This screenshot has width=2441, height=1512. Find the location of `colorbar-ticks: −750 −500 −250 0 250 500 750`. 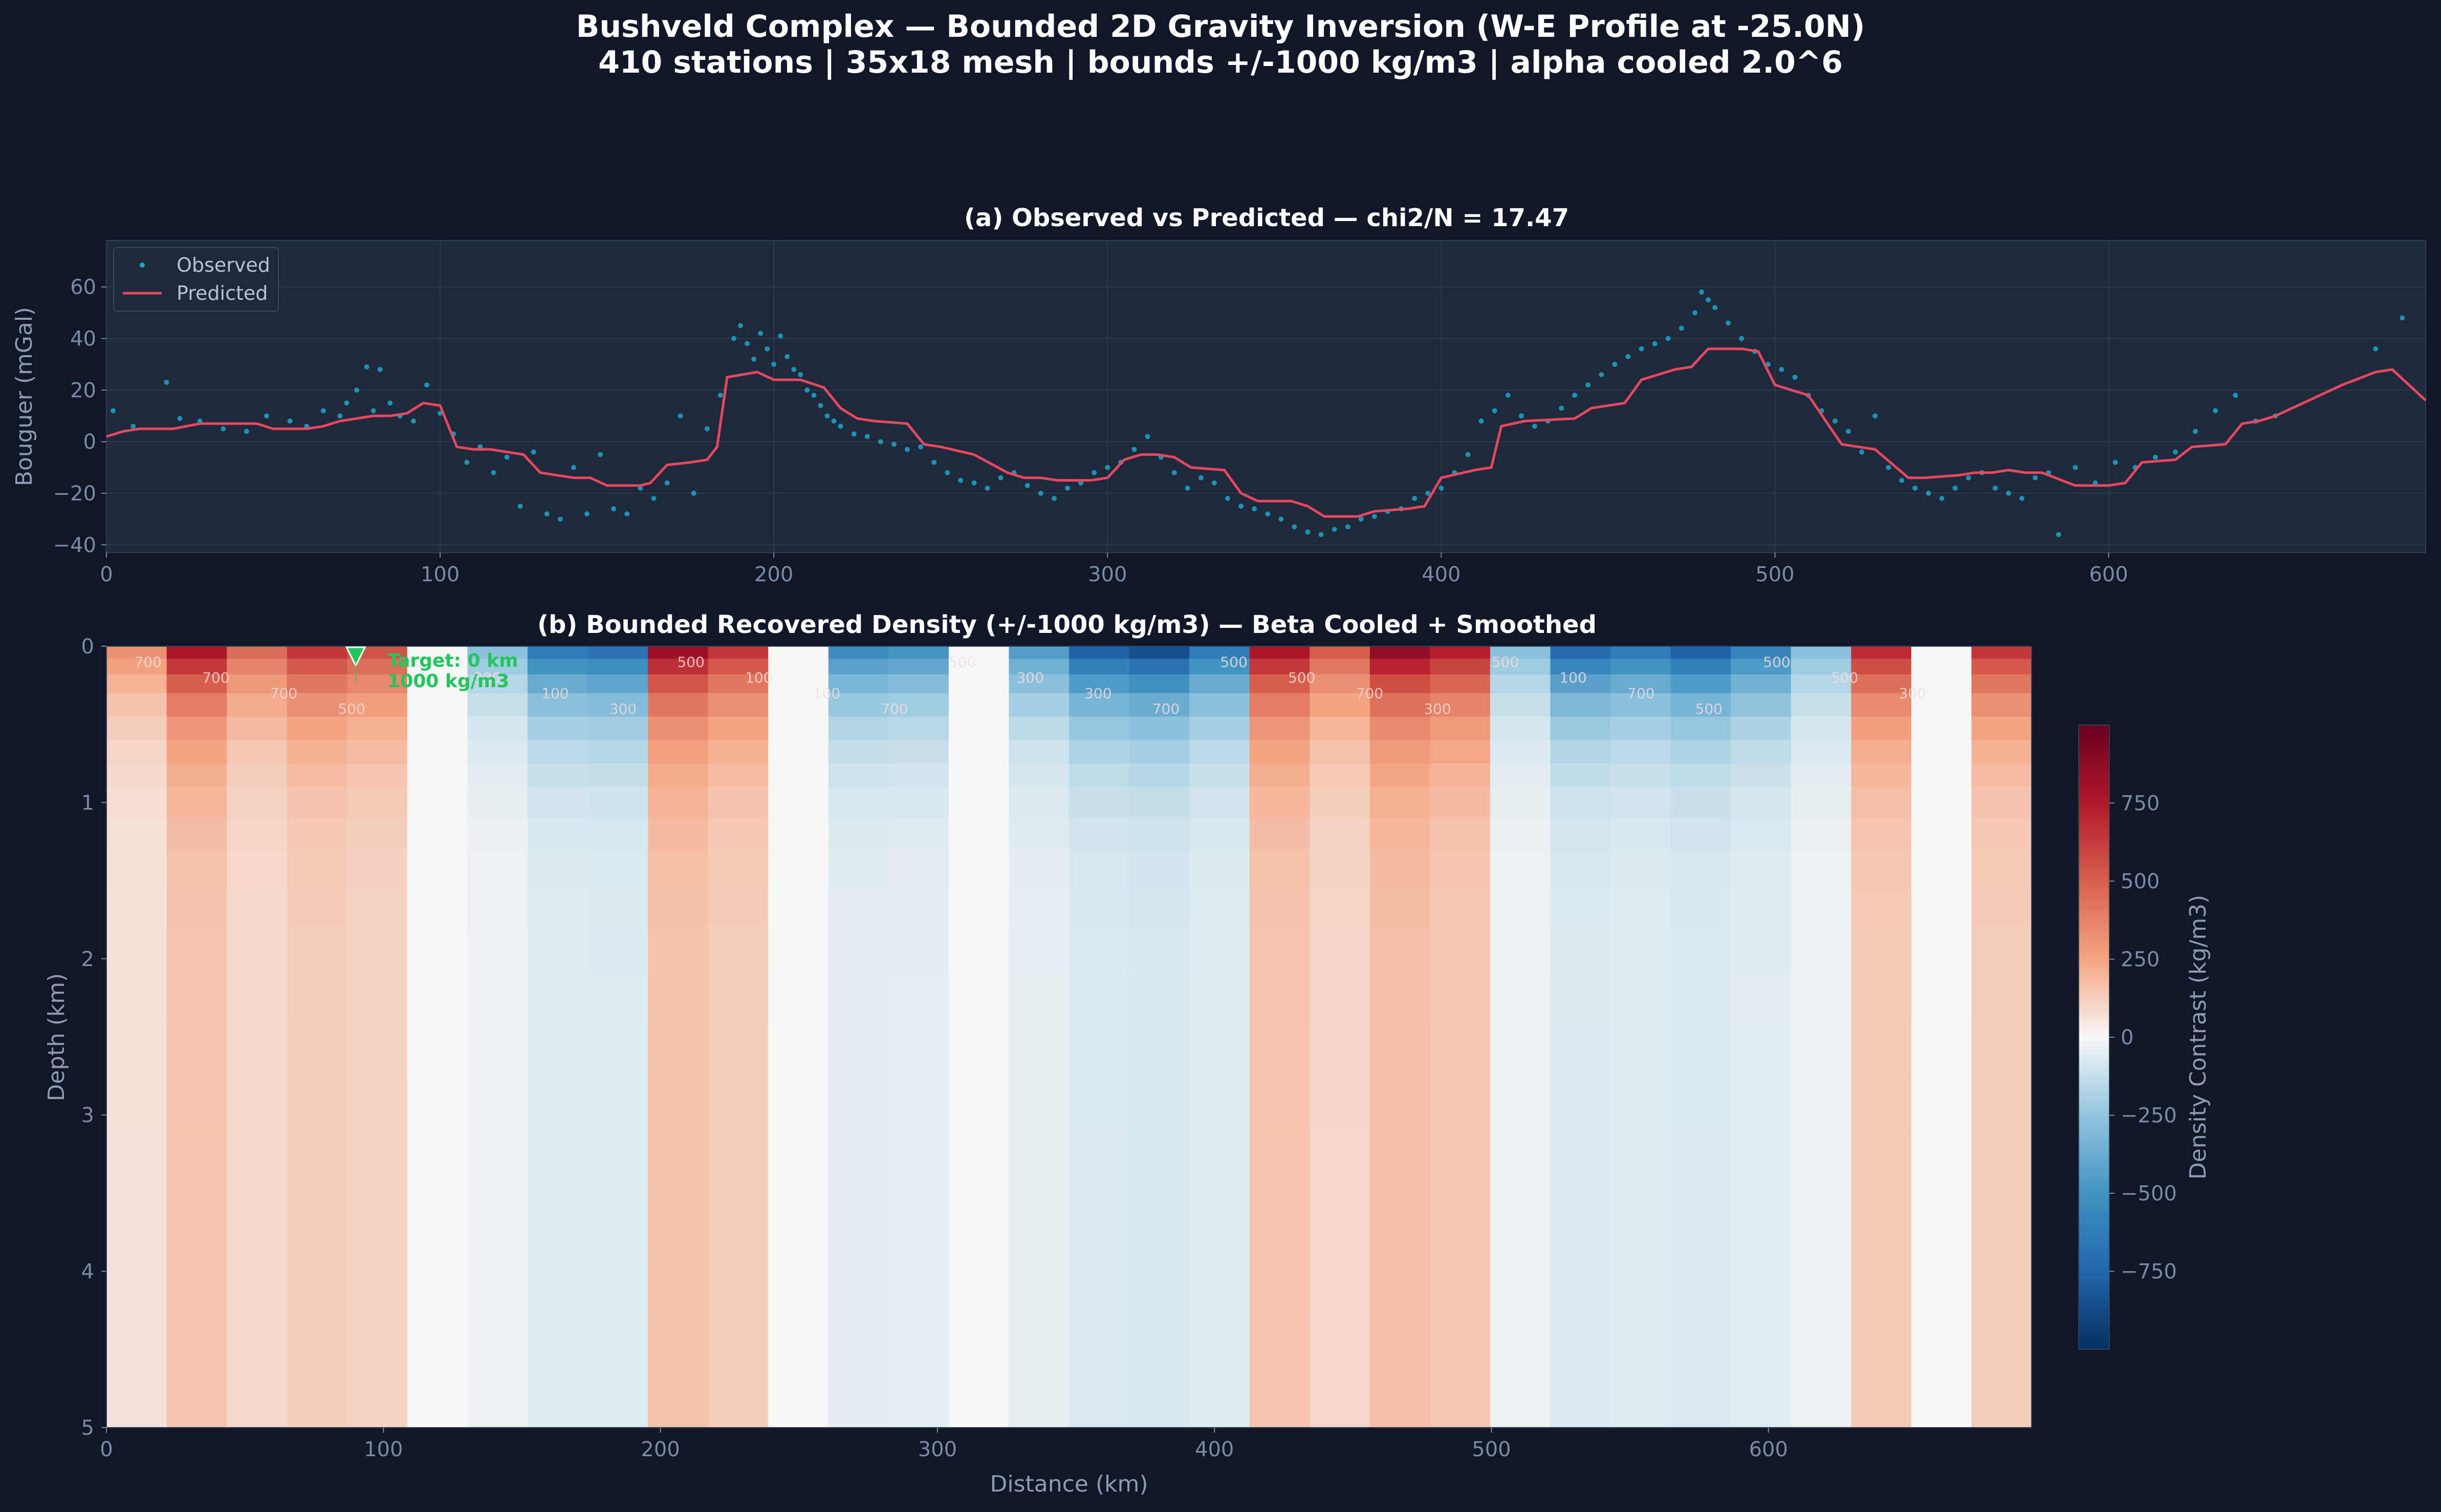

colorbar-ticks: −750 −500 −250 0 250 500 750 is located at coordinates (2143, 1038).